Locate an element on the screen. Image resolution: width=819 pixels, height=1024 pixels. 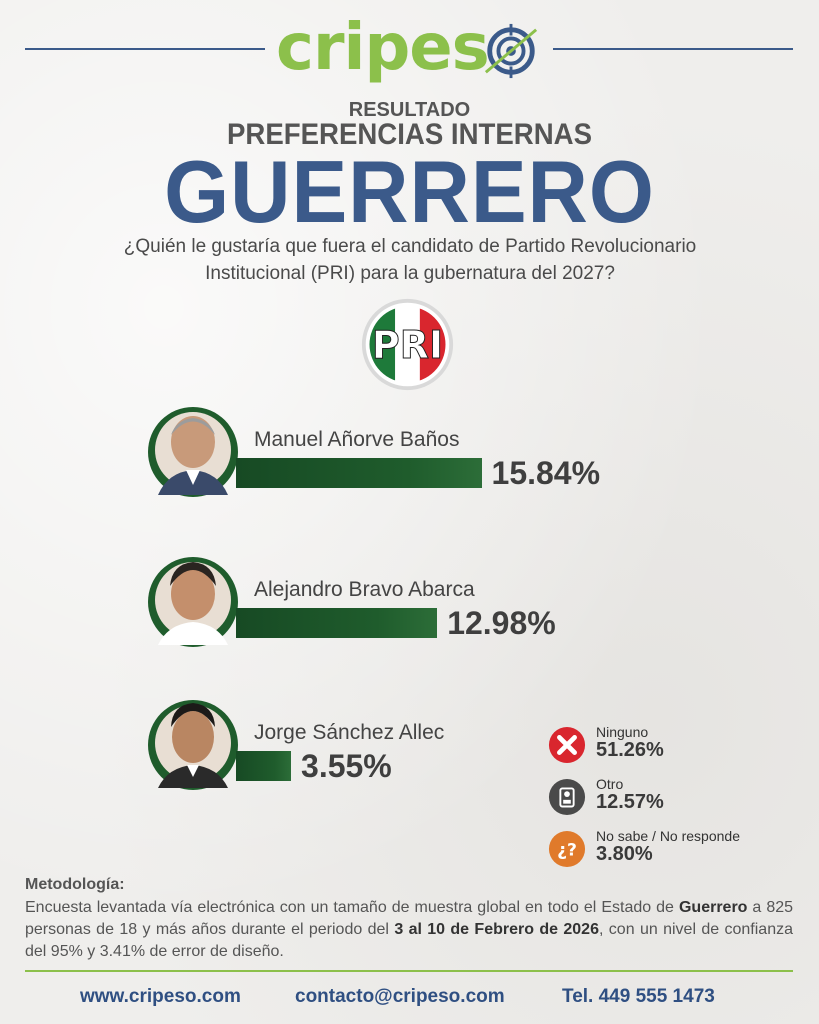
cripeso-logo: cripes is located at coordinates (411, 48).